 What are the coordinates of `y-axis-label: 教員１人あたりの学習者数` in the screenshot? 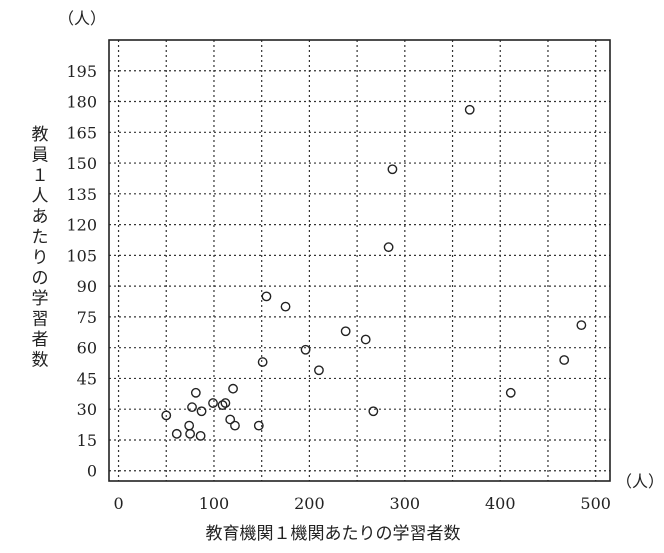 It's located at (40, 248).